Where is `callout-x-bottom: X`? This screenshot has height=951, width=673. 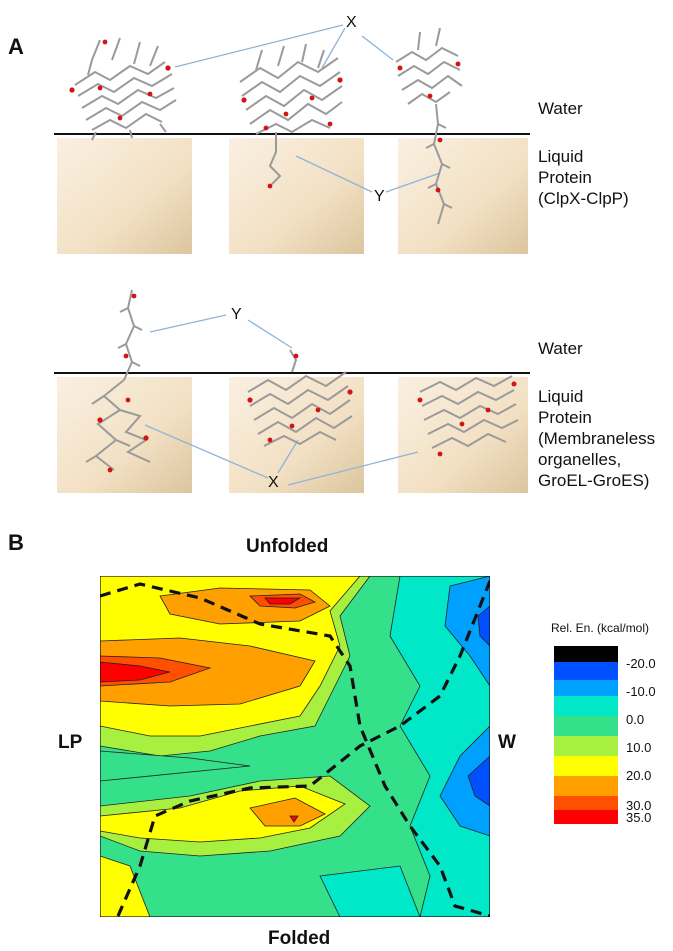 callout-x-bottom: X is located at coordinates (273, 482).